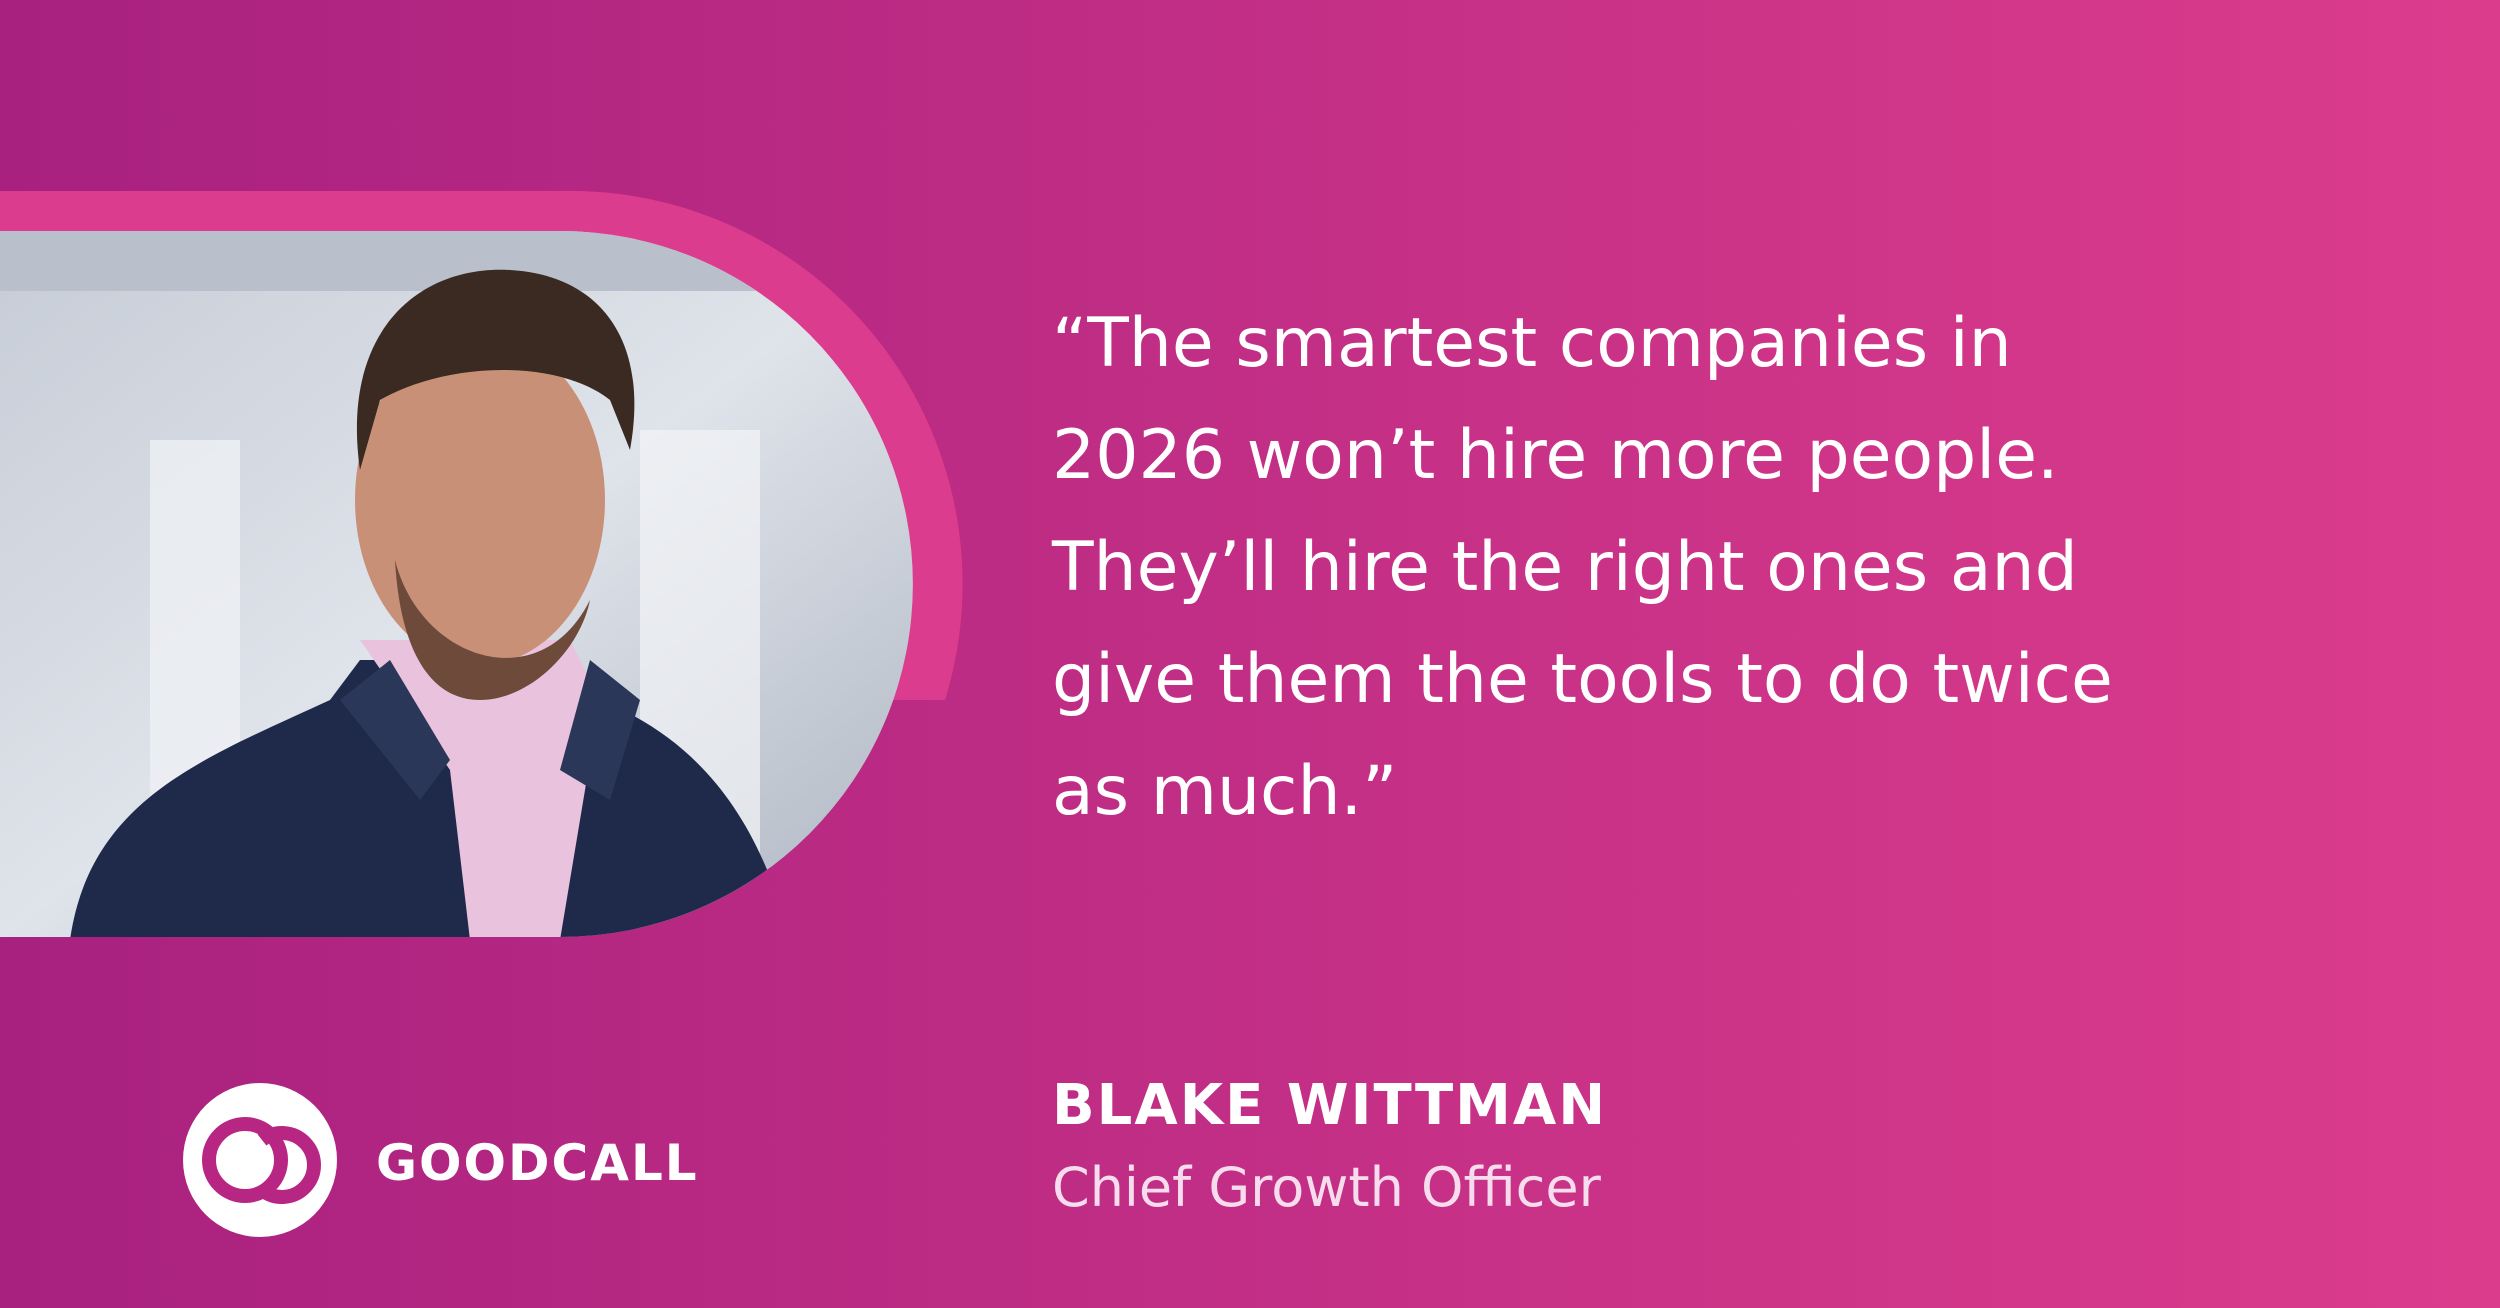  I want to click on person-name: BLAKE WITTMAN, so click(1329, 1105).